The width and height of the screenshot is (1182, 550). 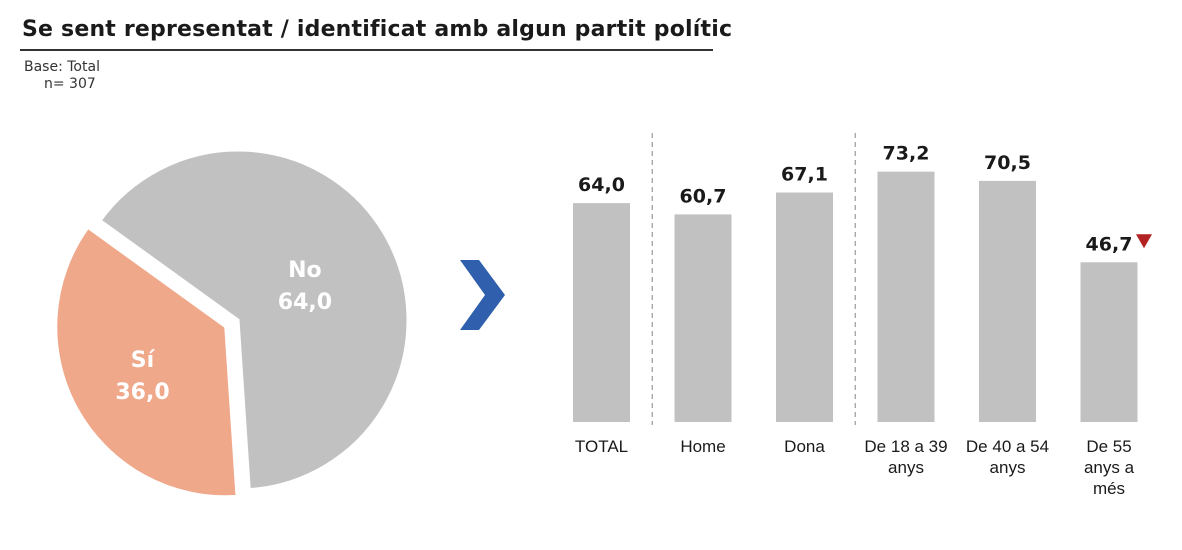 What do you see at coordinates (482, 295) in the screenshot?
I see `chevron-right-icon` at bounding box center [482, 295].